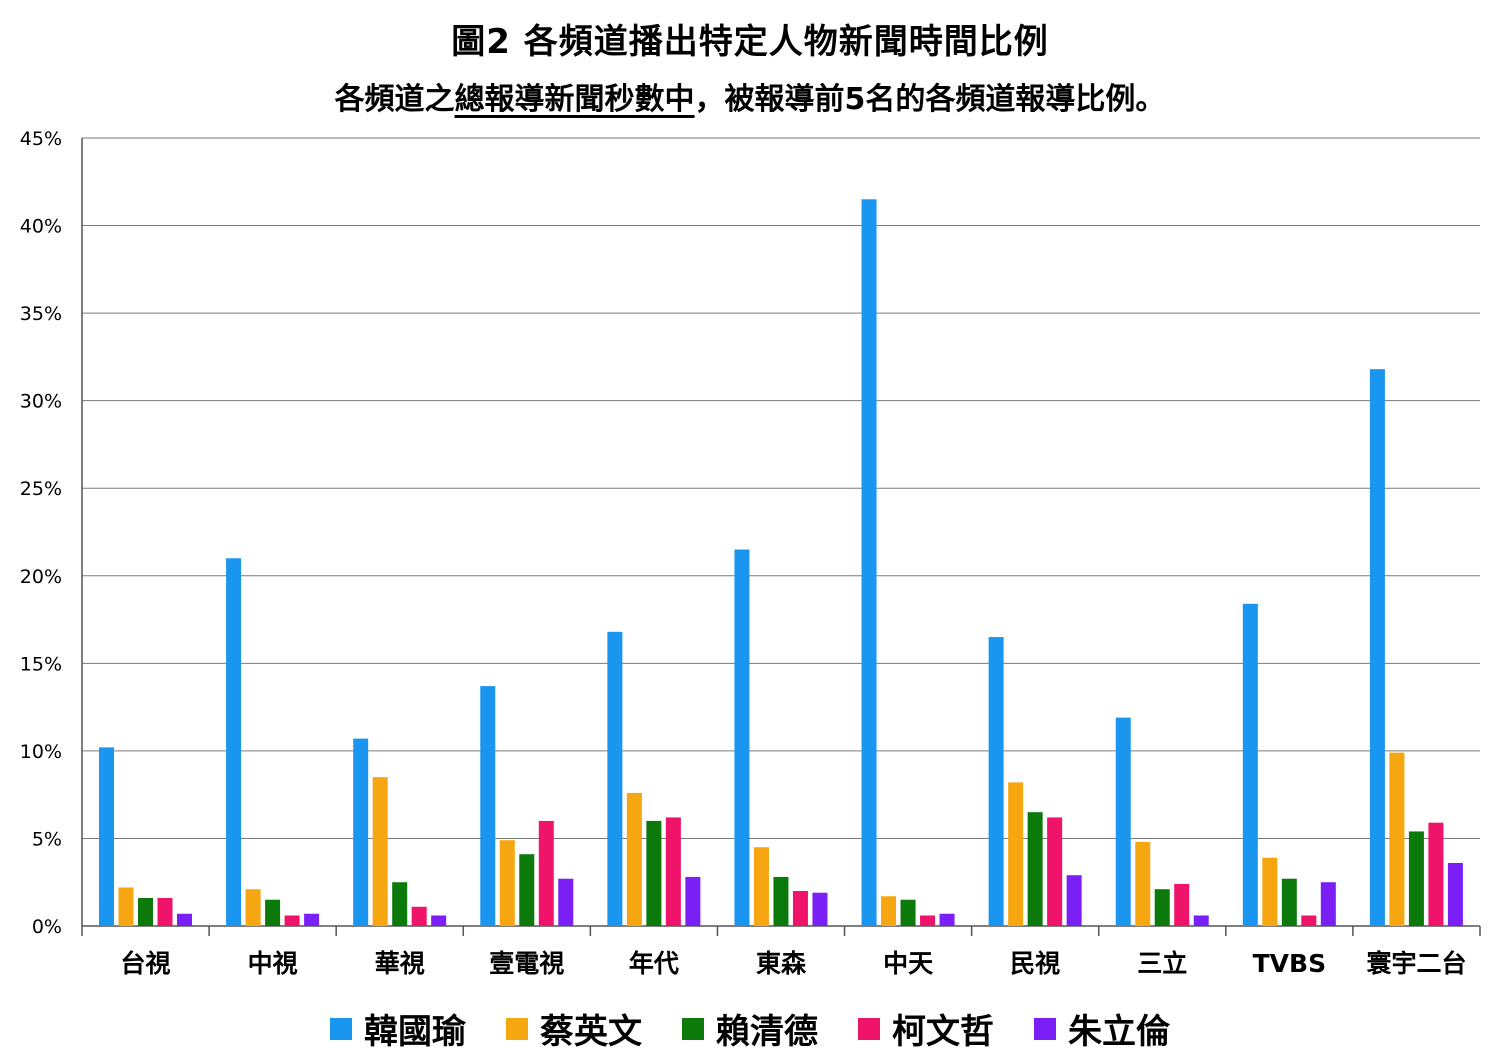  What do you see at coordinates (1250, 764) in the screenshot?
I see `bar-韓國瑜-TVBS` at bounding box center [1250, 764].